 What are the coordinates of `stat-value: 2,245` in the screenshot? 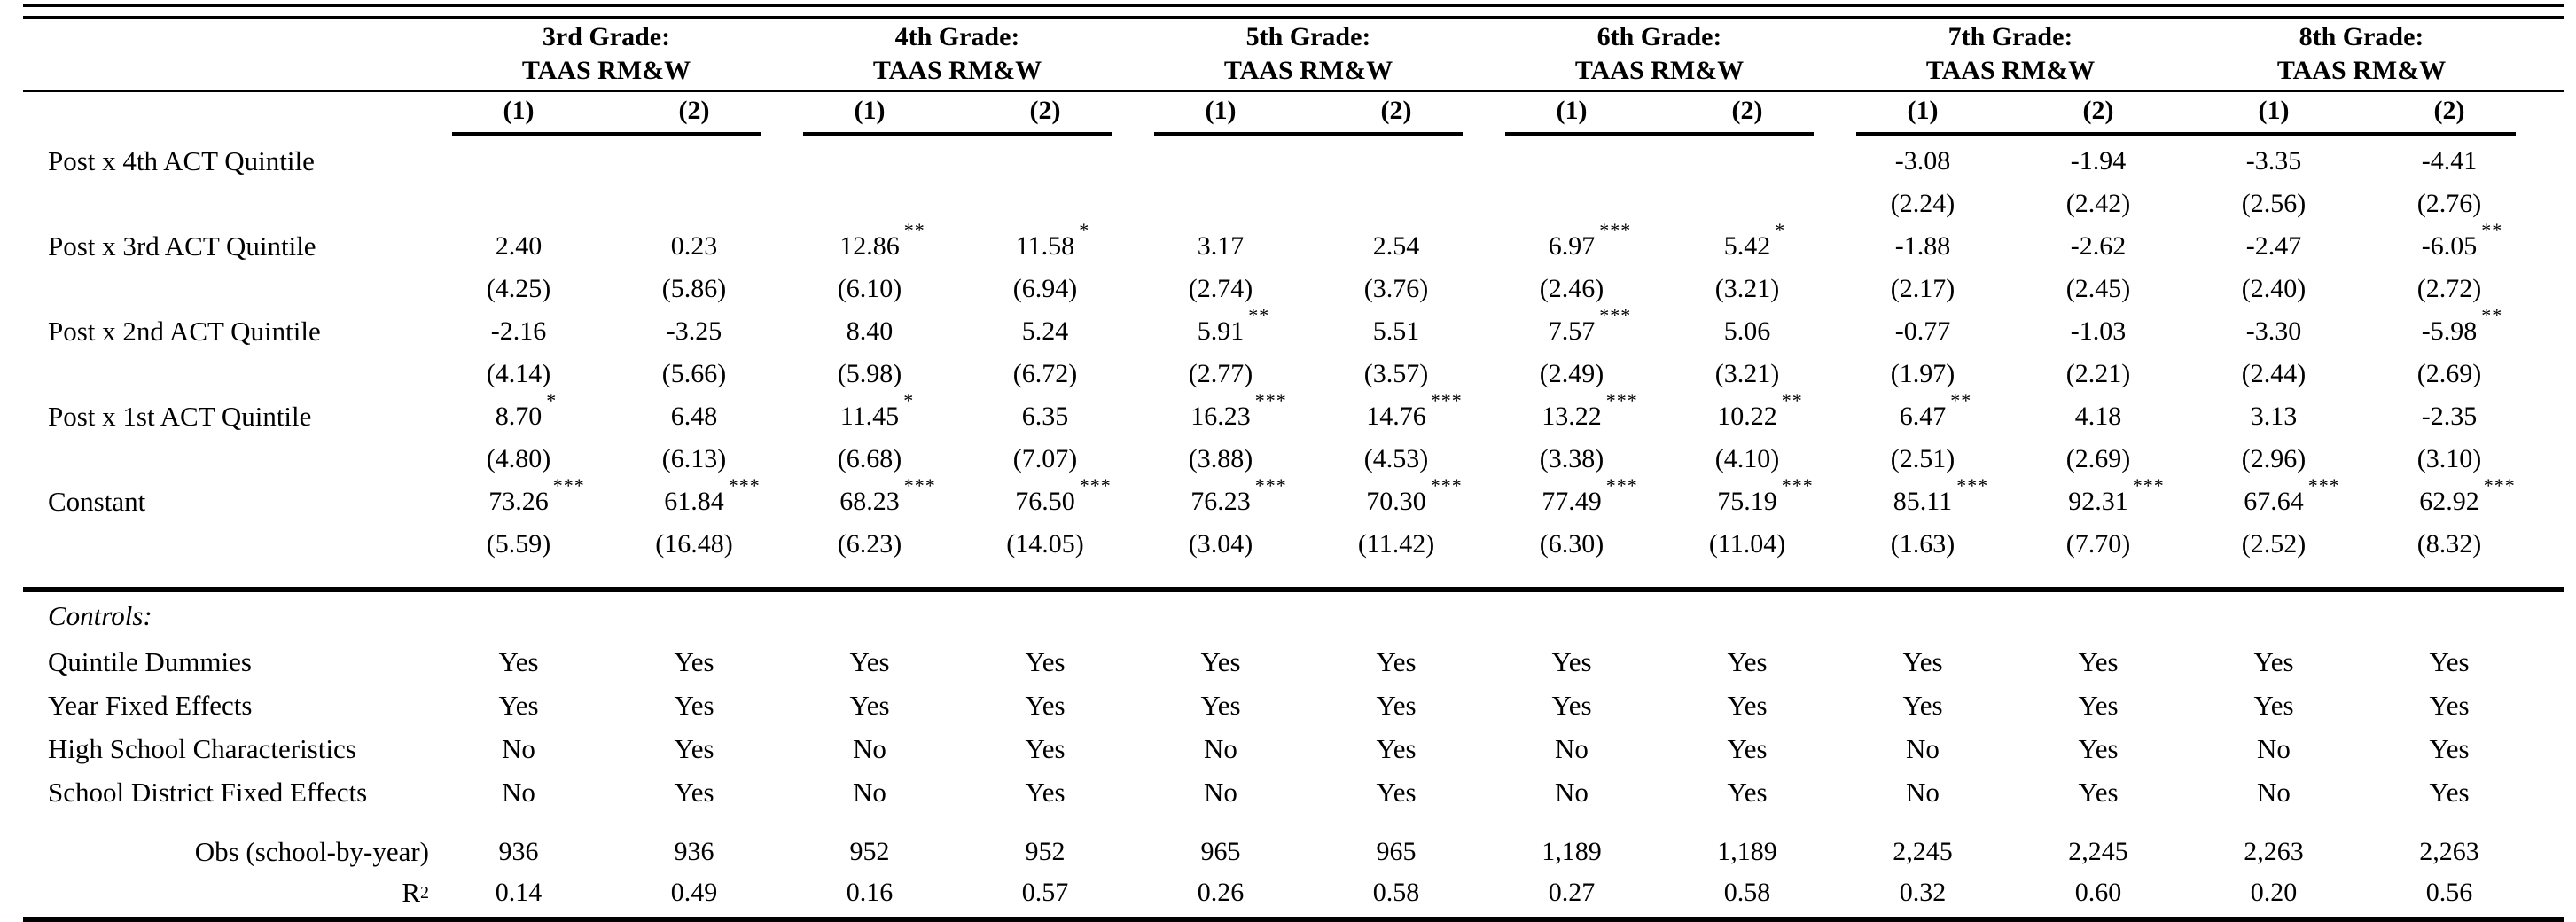 It's located at (1923, 851).